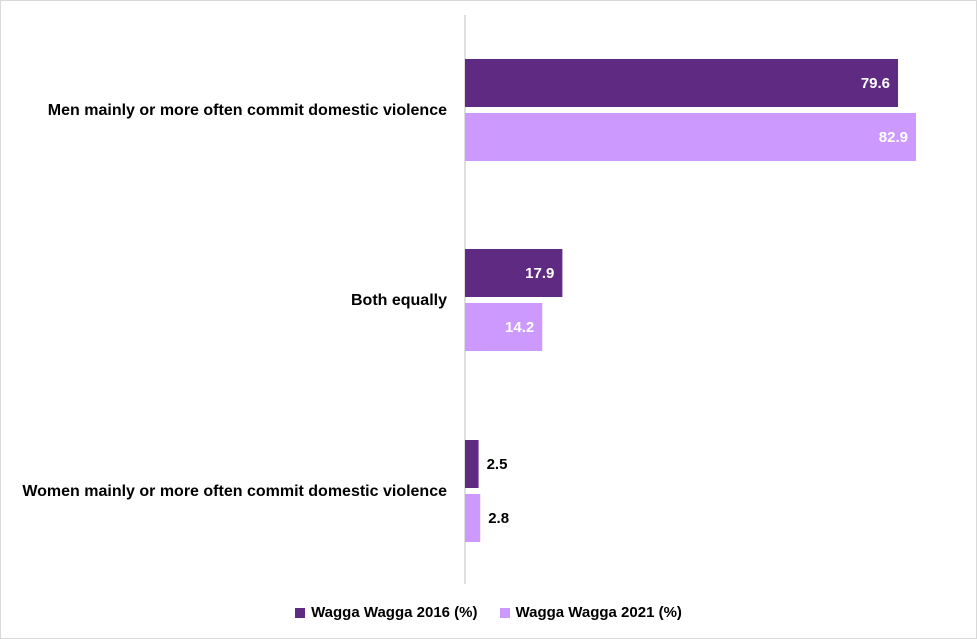  What do you see at coordinates (598, 612) in the screenshot?
I see `legend-label-2021: Wagga Wagga 2021 (%)` at bounding box center [598, 612].